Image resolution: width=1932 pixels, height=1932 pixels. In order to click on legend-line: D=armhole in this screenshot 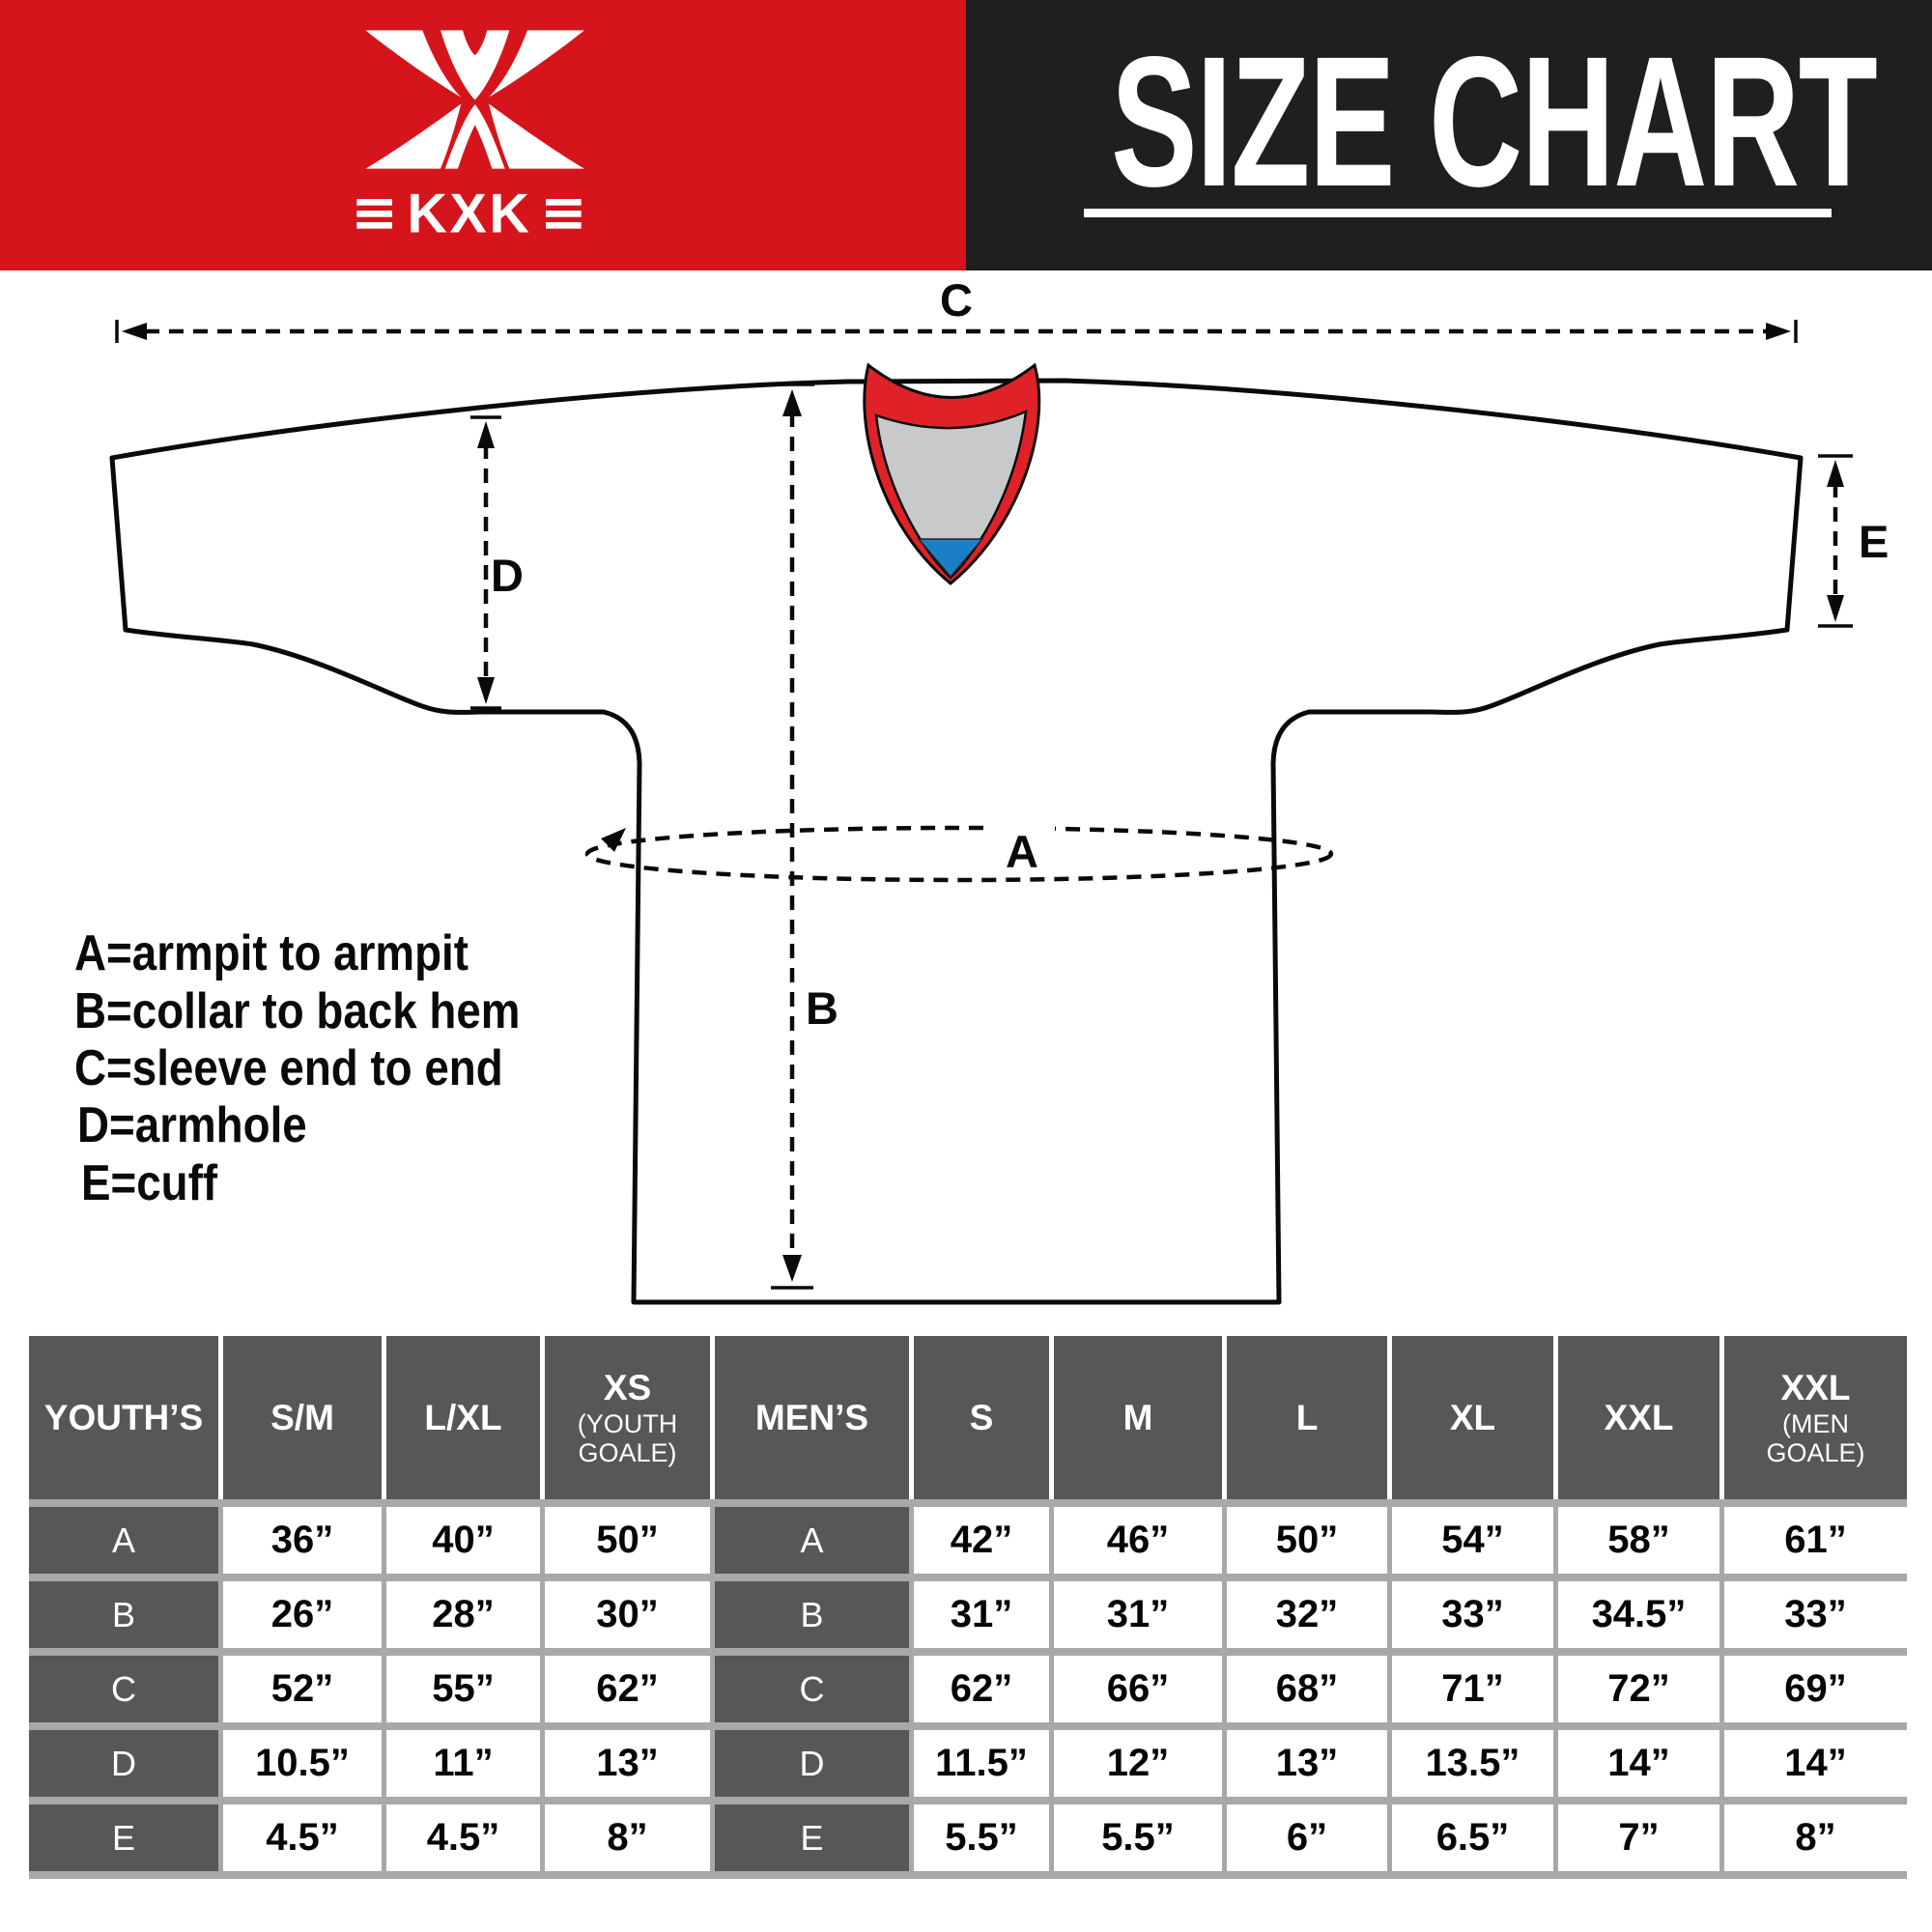, I will do `click(192, 1124)`.